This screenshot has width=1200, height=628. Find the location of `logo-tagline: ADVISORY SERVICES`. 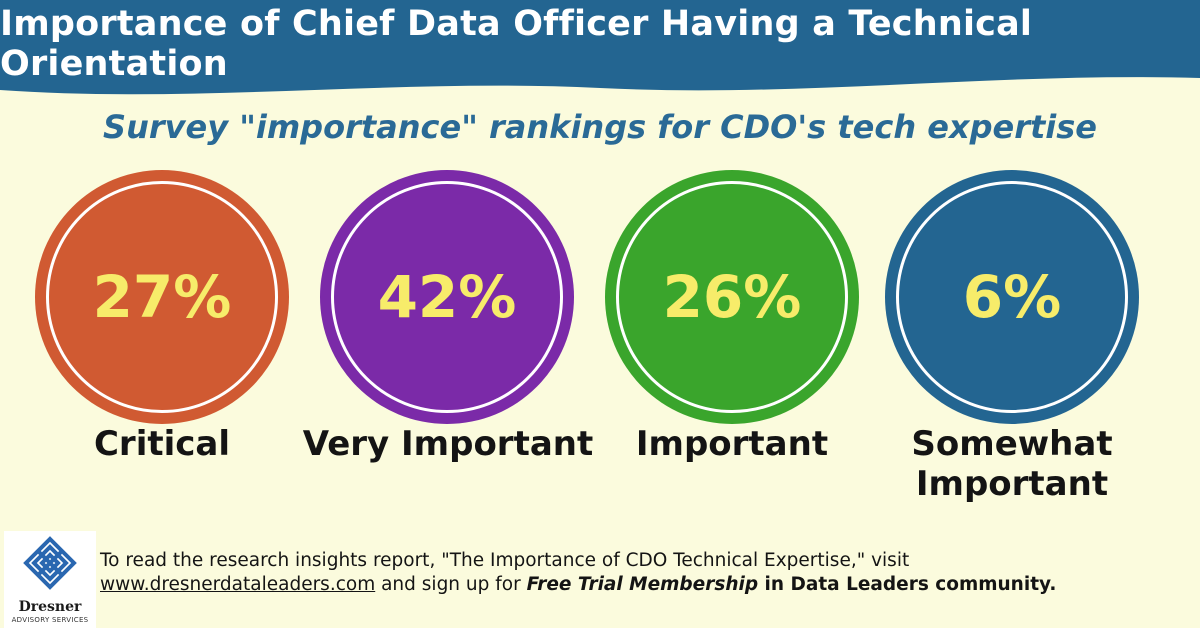

logo-tagline: ADVISORY SERVICES is located at coordinates (50, 620).